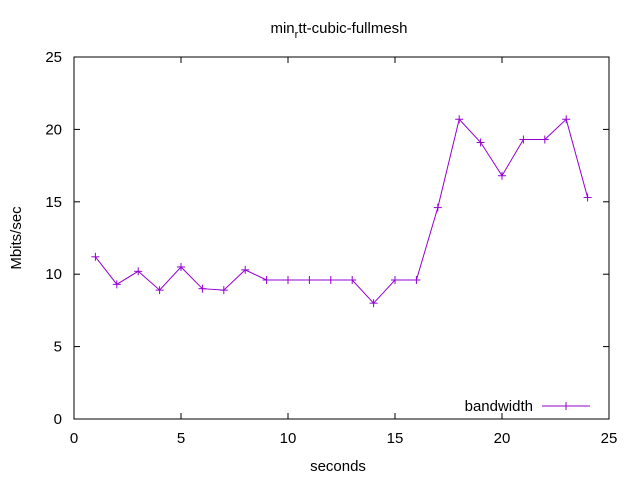 Image resolution: width=640 pixels, height=480 pixels. What do you see at coordinates (74, 438) in the screenshot?
I see `x-tick-label: 0` at bounding box center [74, 438].